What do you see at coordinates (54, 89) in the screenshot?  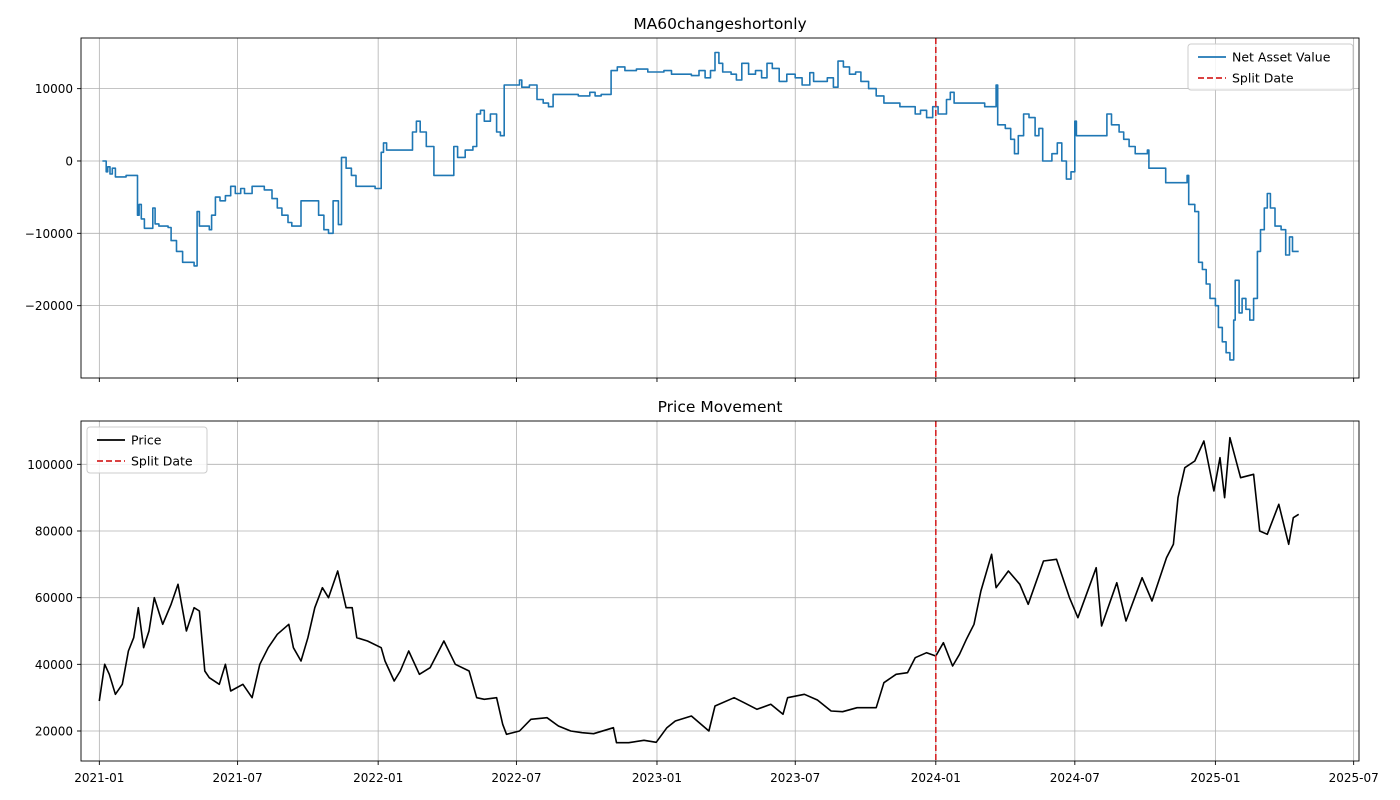 I see `chart1-ytick-label-10000: 10000` at bounding box center [54, 89].